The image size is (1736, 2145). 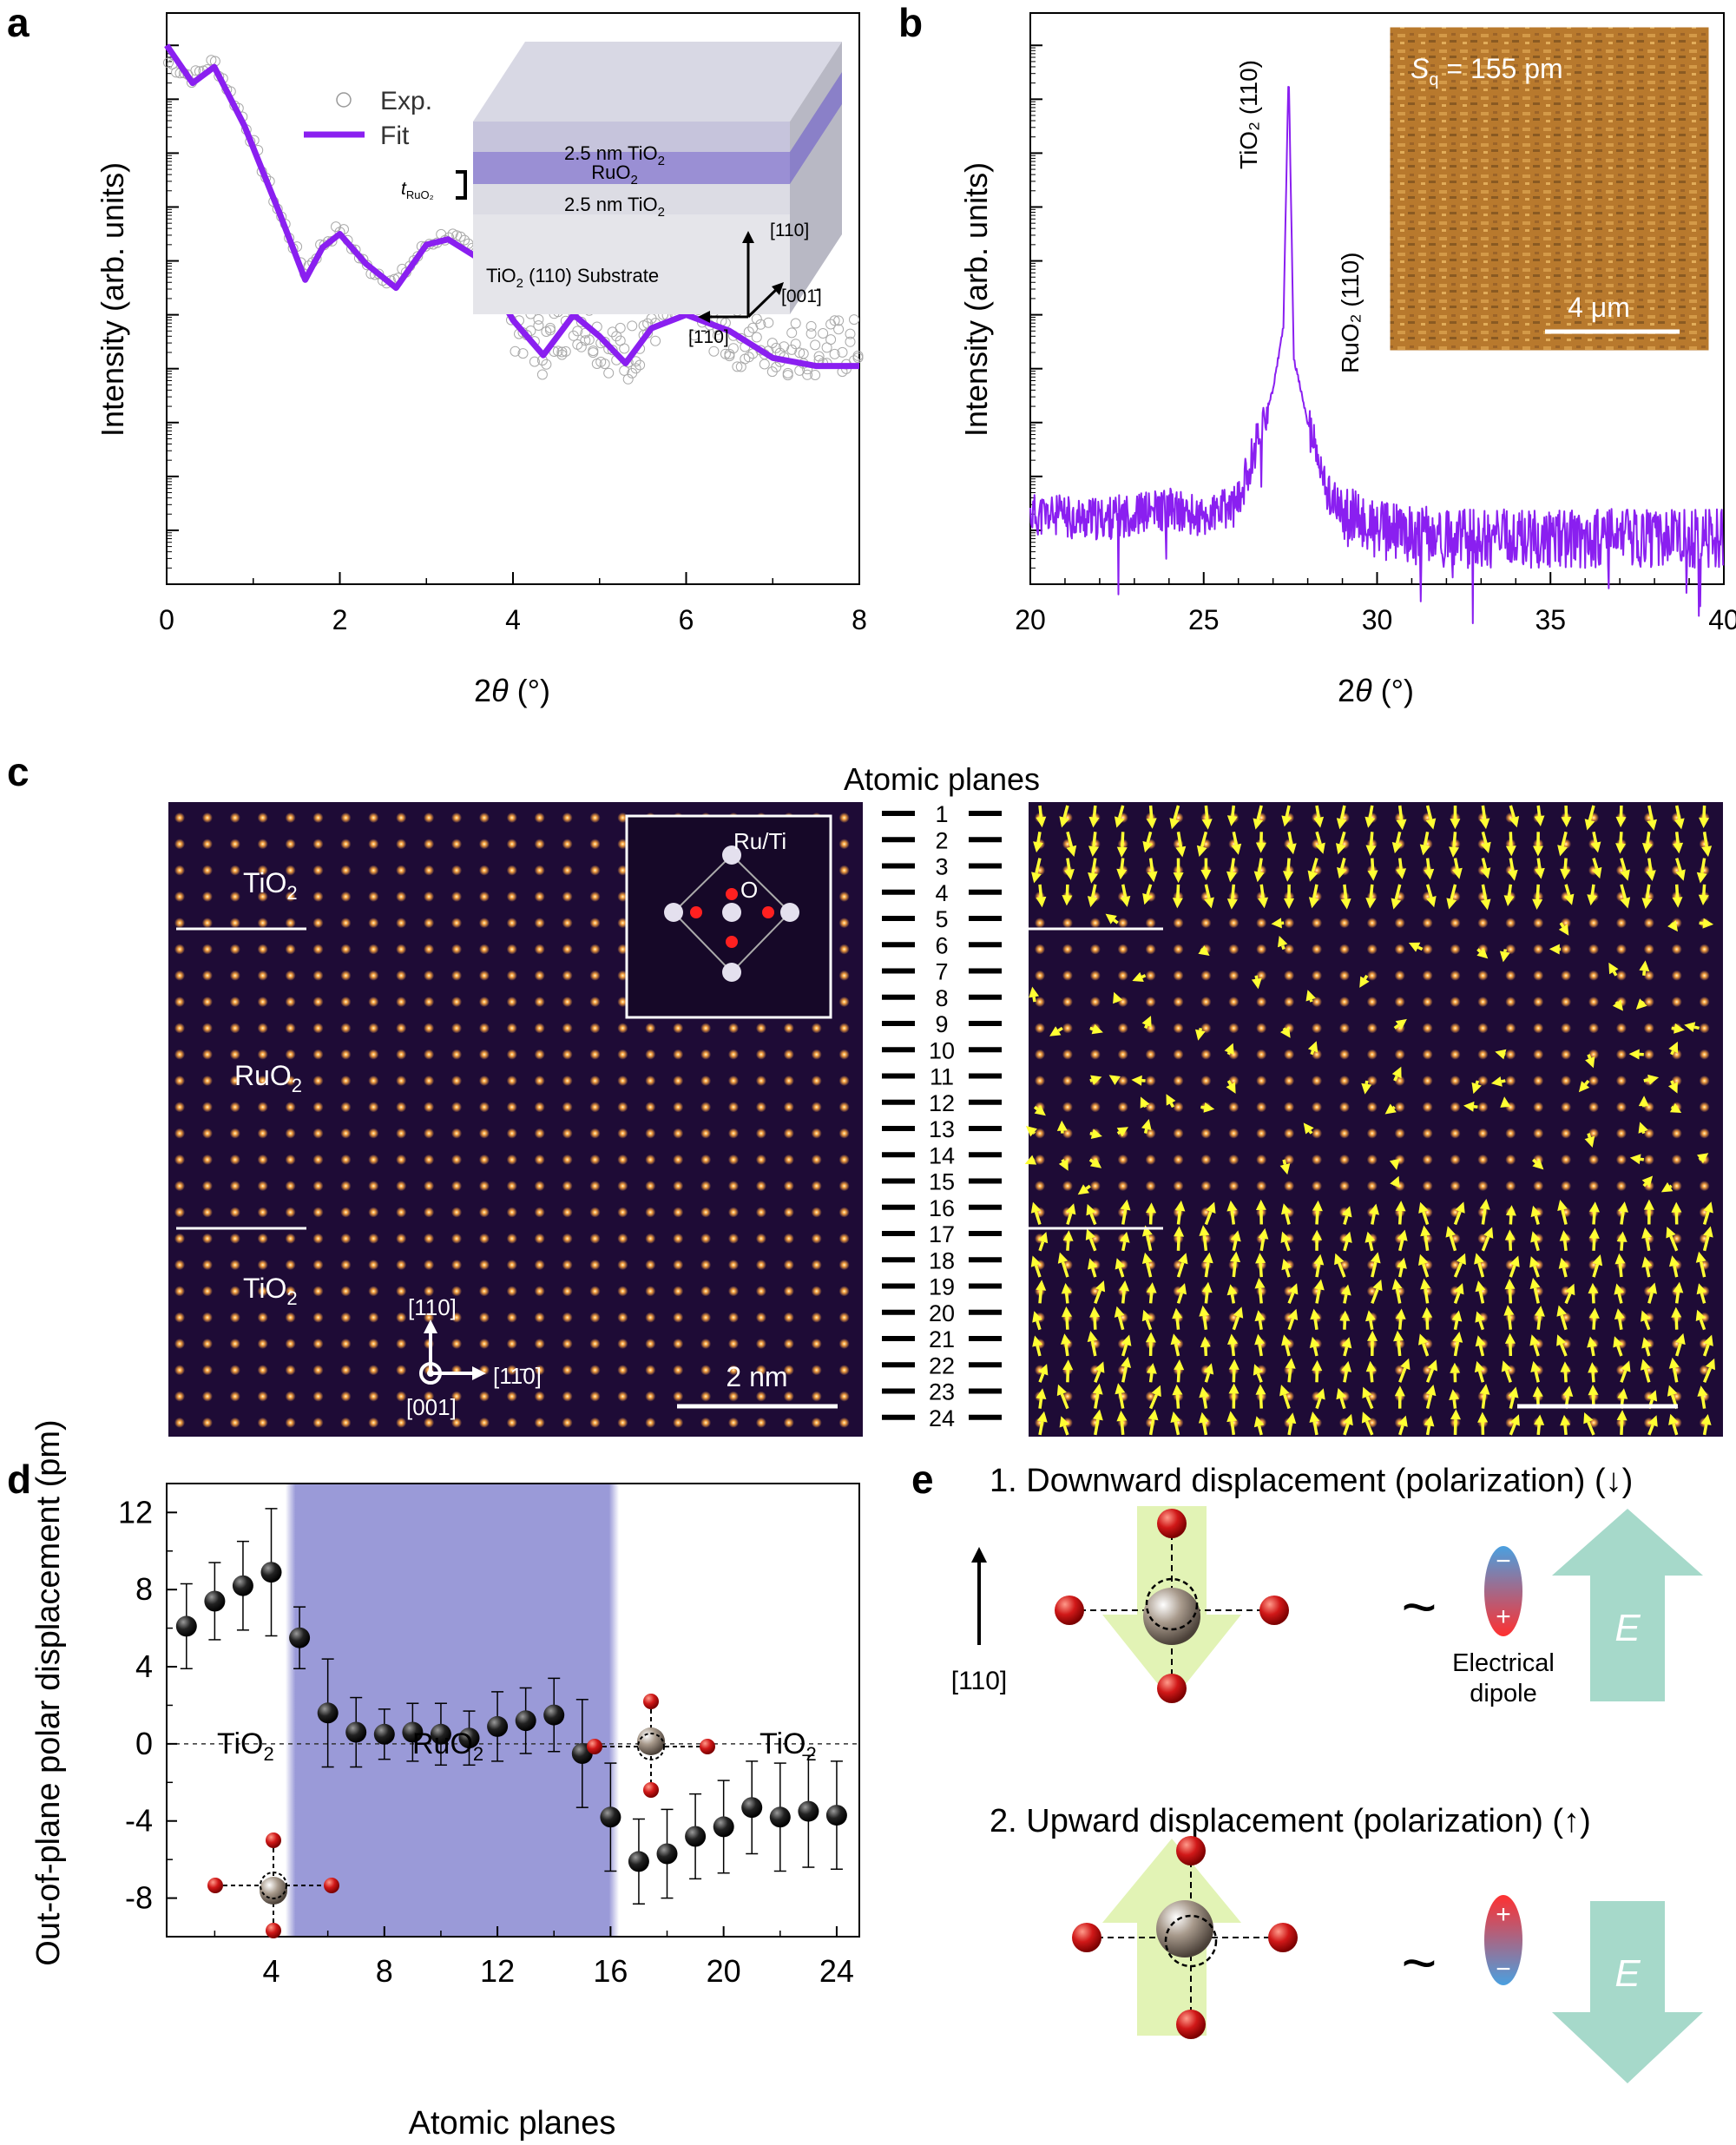 What do you see at coordinates (461, 185) in the screenshot?
I see `thickness-bracket` at bounding box center [461, 185].